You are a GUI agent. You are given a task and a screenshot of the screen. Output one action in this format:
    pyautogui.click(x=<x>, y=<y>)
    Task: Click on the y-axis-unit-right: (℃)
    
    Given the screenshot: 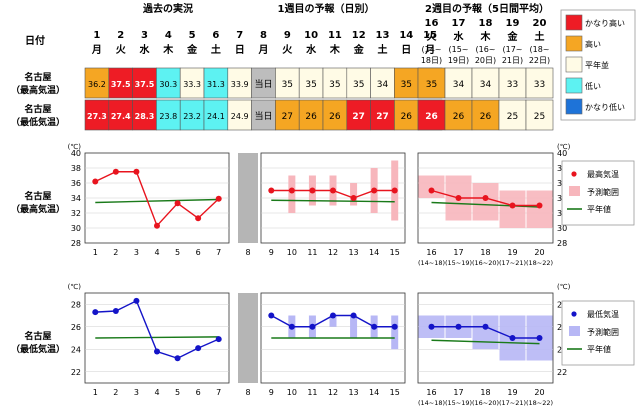 What is the action you would take?
    pyautogui.click(x=564, y=147)
    